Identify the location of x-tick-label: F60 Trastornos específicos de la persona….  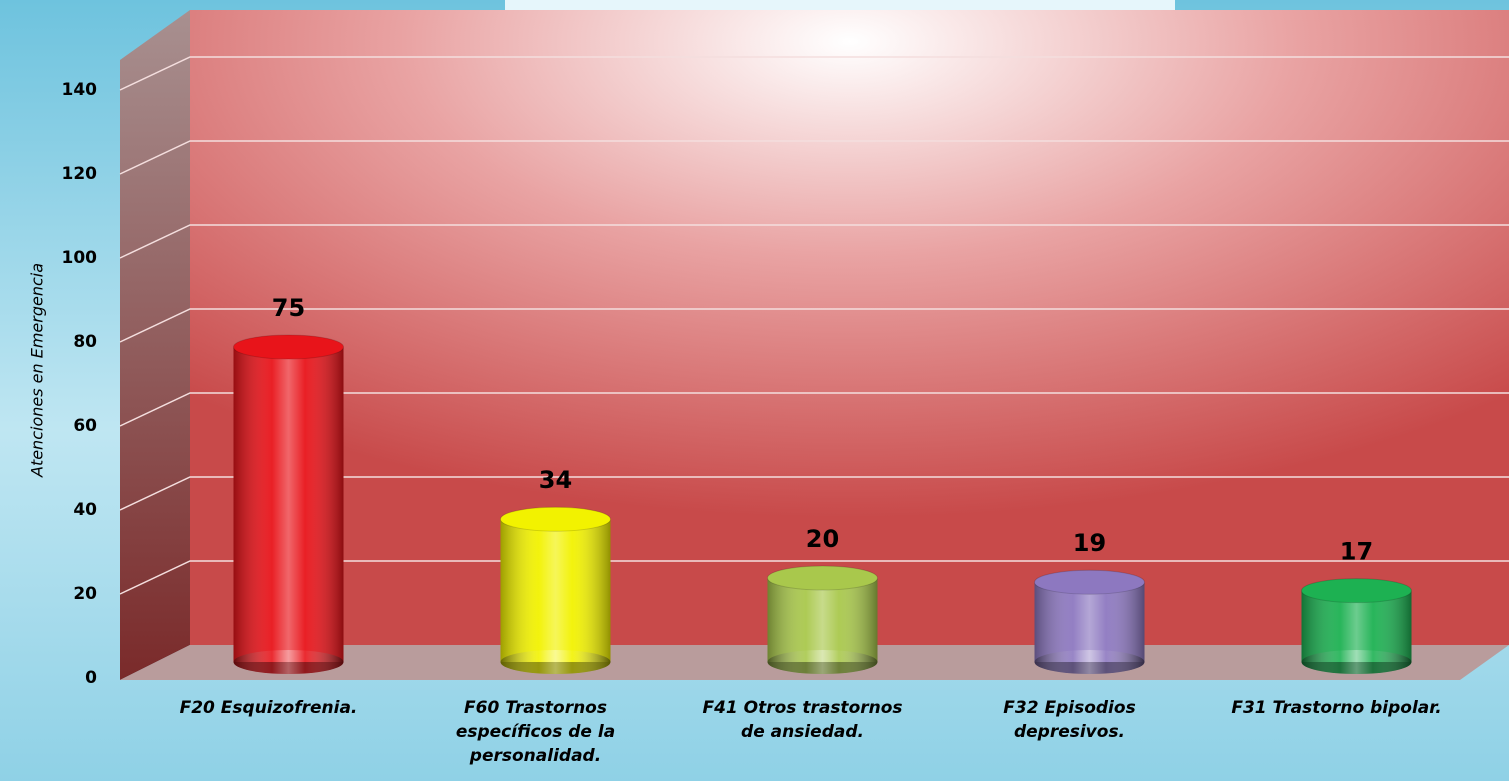
(535, 732).